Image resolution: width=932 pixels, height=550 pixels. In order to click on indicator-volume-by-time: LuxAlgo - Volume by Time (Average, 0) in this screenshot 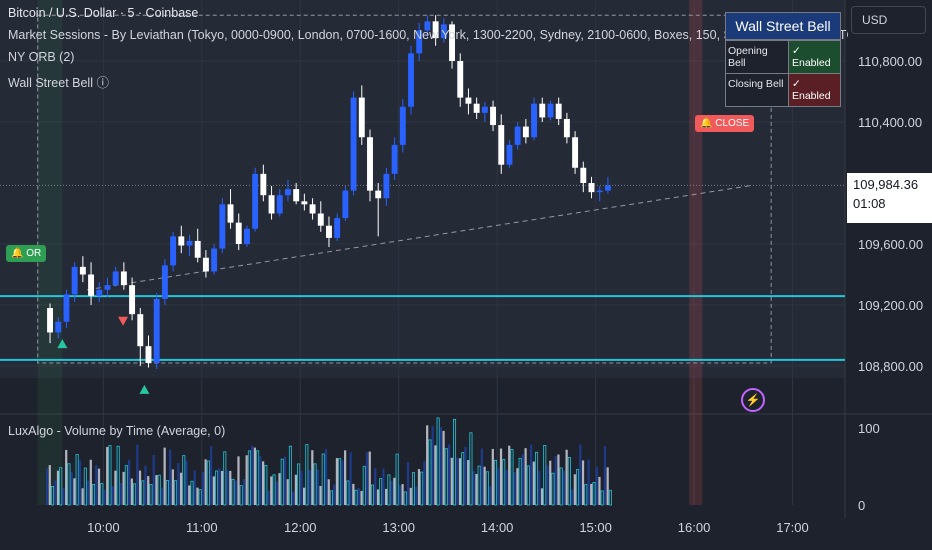, I will do `click(117, 431)`.